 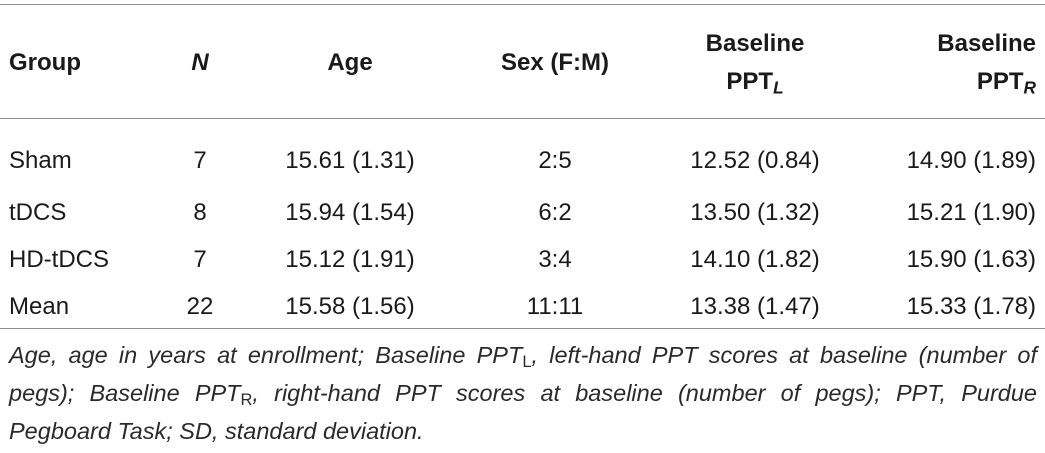 What do you see at coordinates (755, 212) in the screenshot?
I see `cell-baseline-left: 13.50 (1.32)` at bounding box center [755, 212].